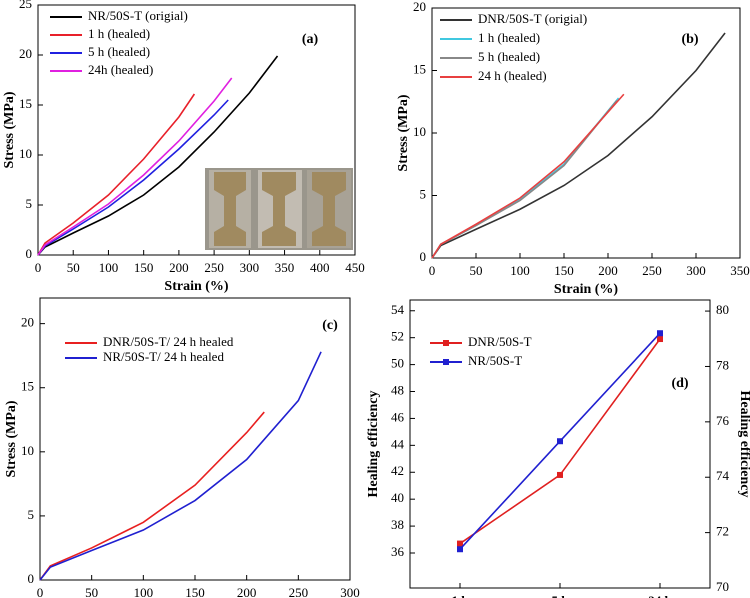  I want to click on y2-axis-label: Healing efficiency, so click(743, 444).